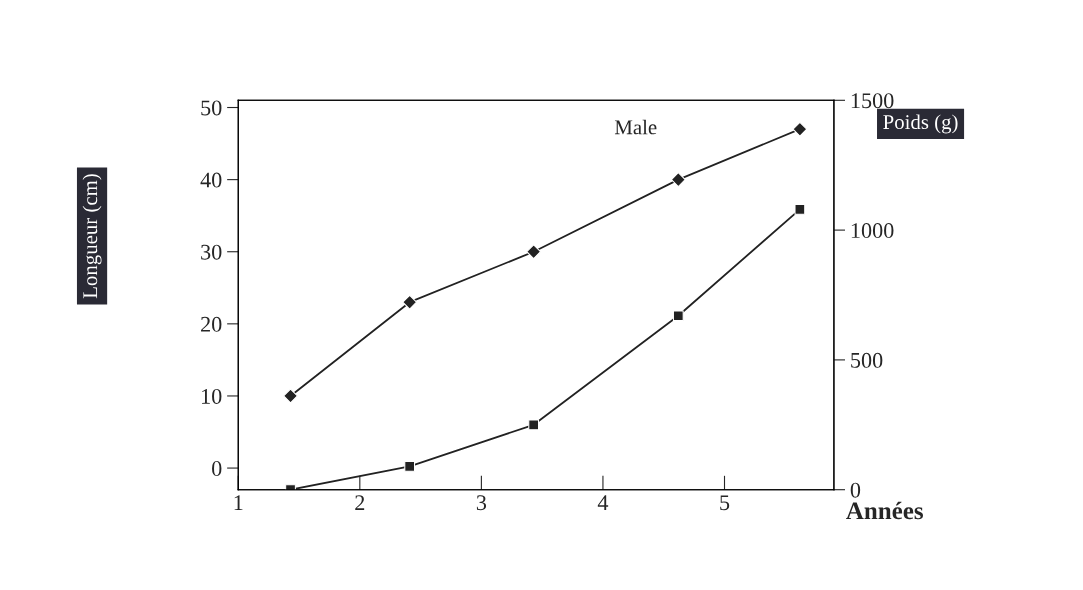 The image size is (1083, 590). Describe the element at coordinates (211, 180) in the screenshot. I see `y-tick-label: 40` at that location.